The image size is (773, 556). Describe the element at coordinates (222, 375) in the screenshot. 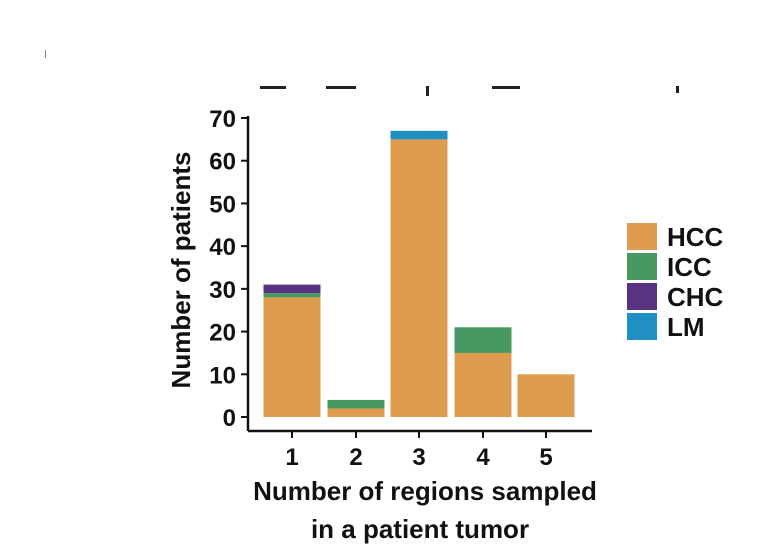

I see `y-tick-label-10: 10` at that location.